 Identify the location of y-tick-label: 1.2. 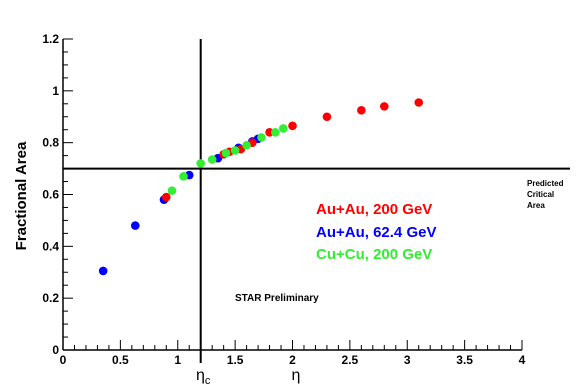
(50, 39).